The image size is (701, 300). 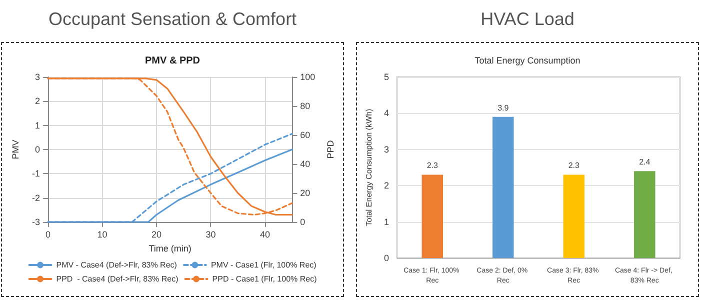 What do you see at coordinates (170, 248) in the screenshot?
I see `x-axis-title: Time (min)` at bounding box center [170, 248].